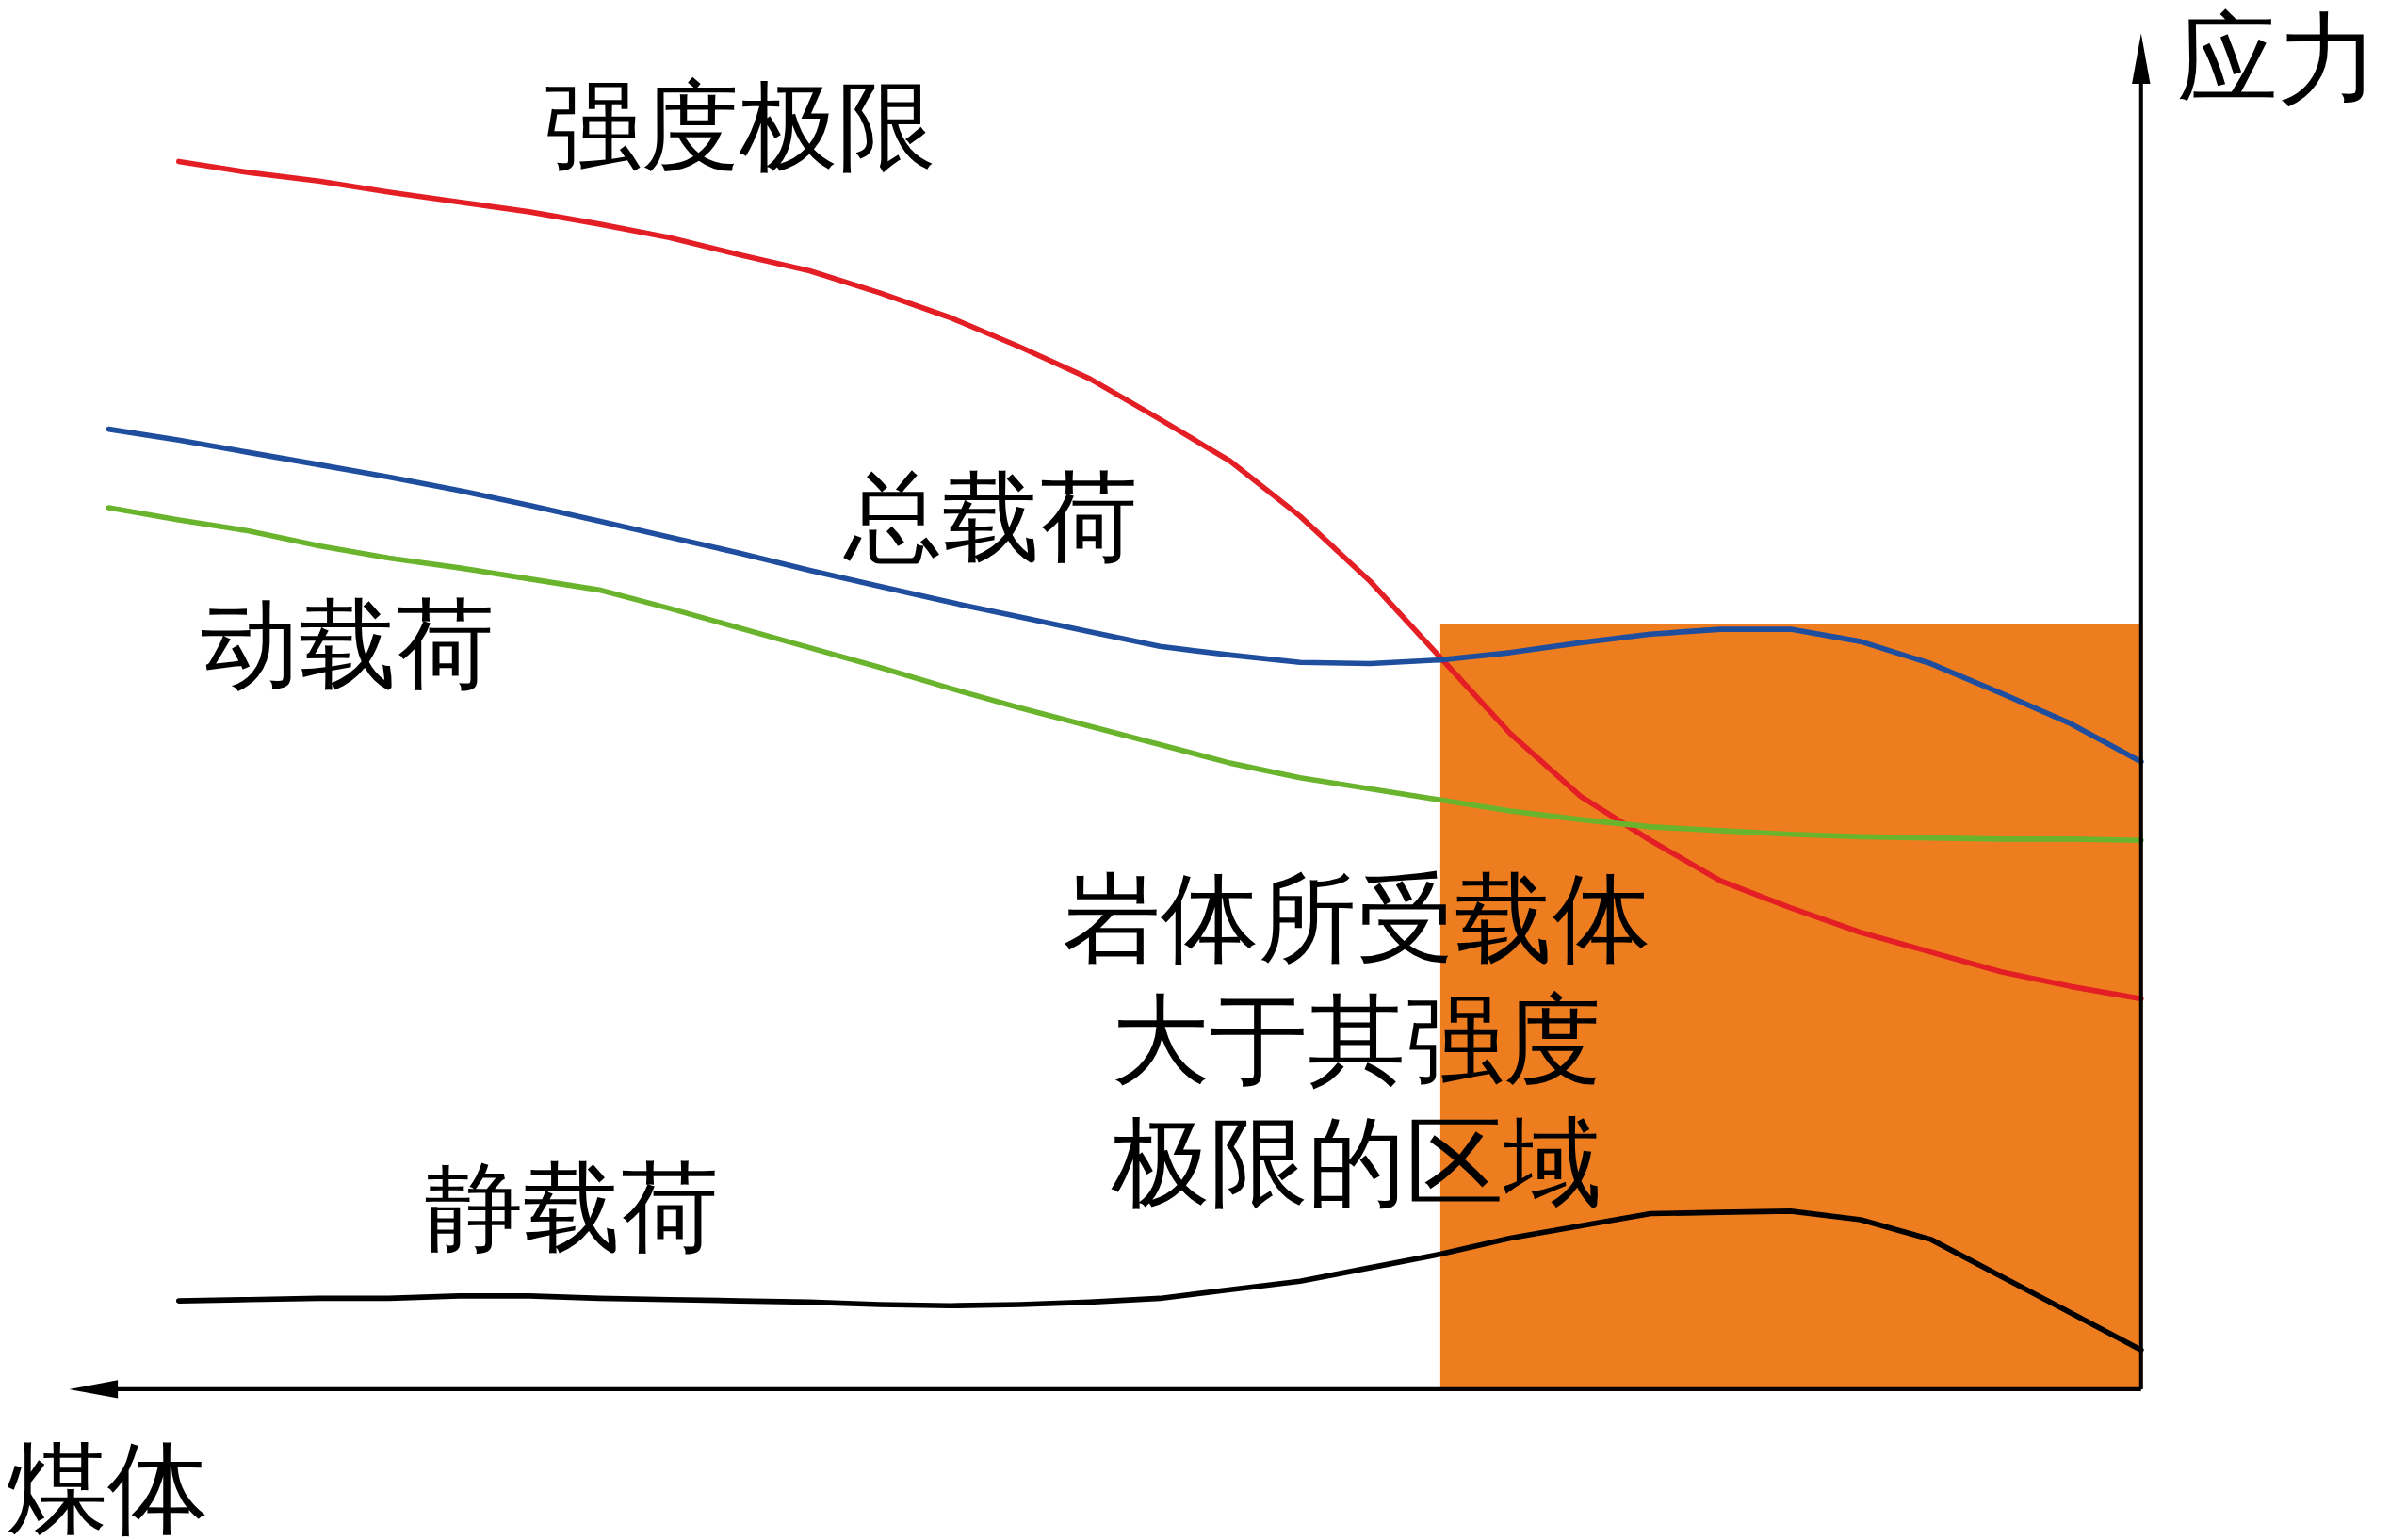 The image size is (2390, 1540). Describe the element at coordinates (2278, 60) in the screenshot. I see `y-axis-title: 应力` at that location.